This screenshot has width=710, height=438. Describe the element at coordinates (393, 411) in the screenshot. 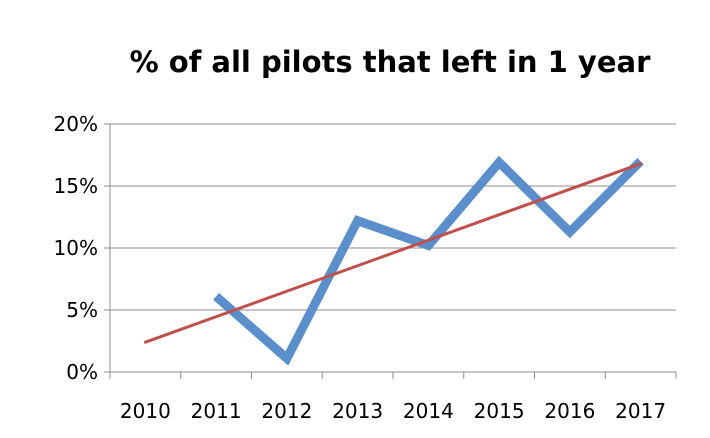

I see `x-axis-tick-labels: 2010 2011 2012 2013 2014 2015 2016 2017` at that location.